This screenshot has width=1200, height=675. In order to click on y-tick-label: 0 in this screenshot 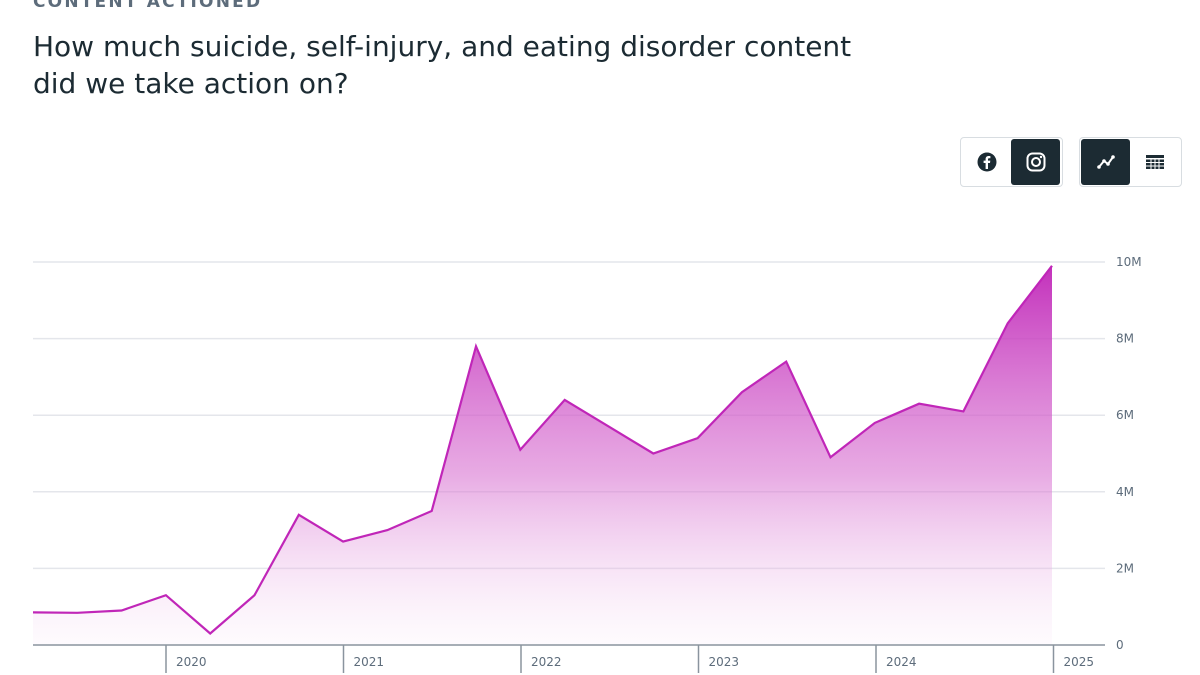, I will do `click(1120, 645)`.